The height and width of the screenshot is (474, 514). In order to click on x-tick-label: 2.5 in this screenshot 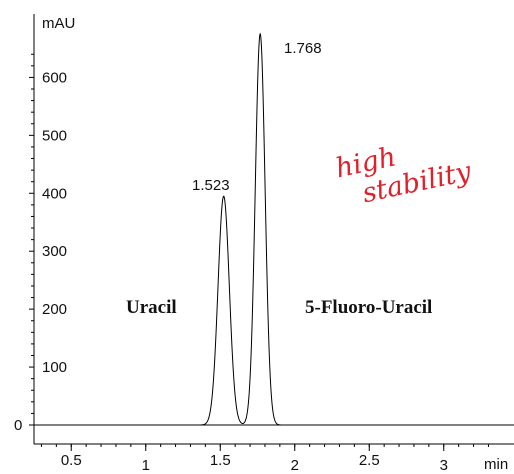, I will do `click(369, 460)`.